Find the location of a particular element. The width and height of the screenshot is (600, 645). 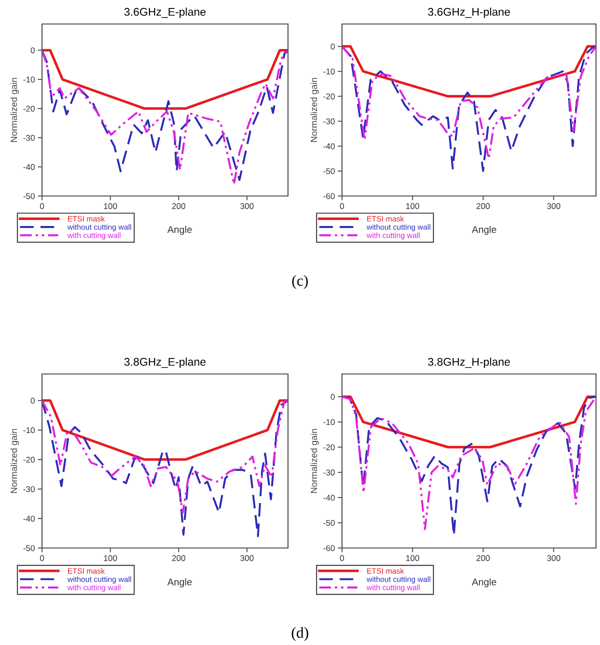

text: (d) is located at coordinates (300, 634).